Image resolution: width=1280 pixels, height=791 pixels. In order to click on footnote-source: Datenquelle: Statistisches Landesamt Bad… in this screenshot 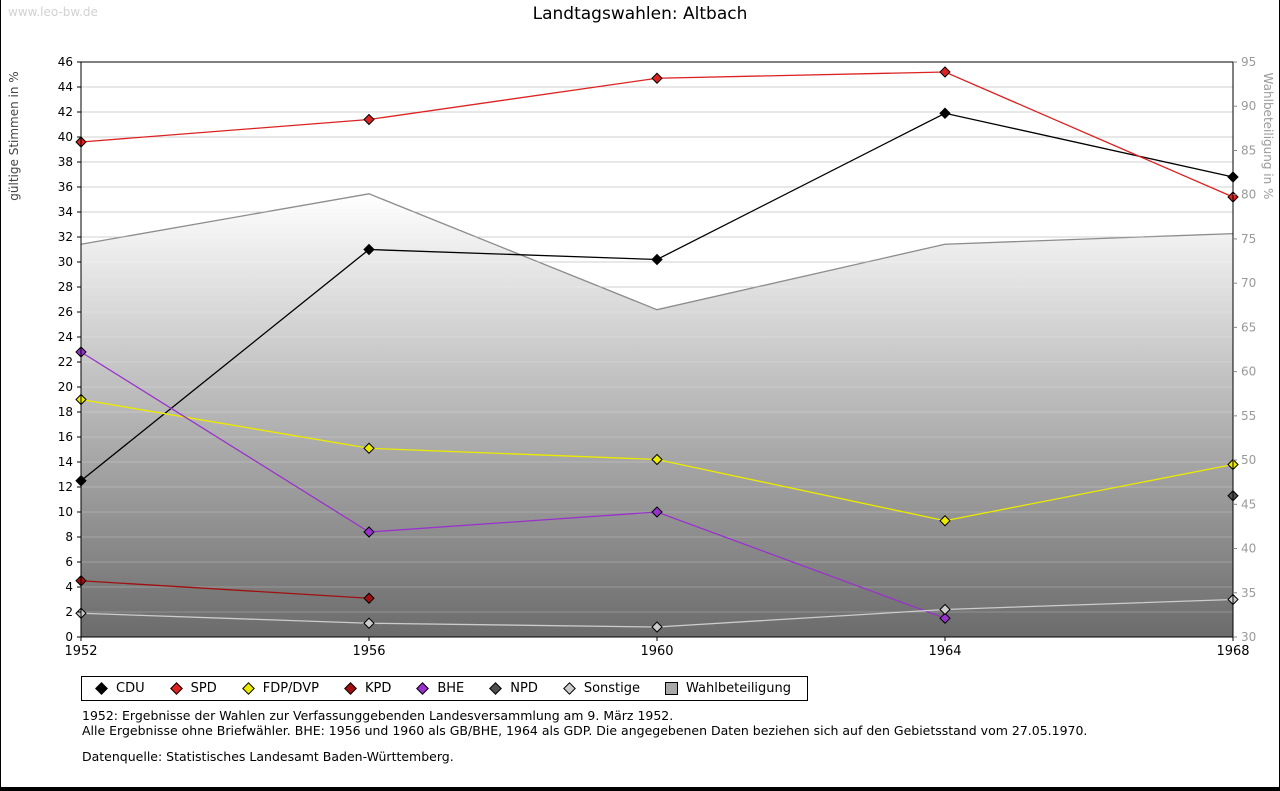, I will do `click(268, 756)`.